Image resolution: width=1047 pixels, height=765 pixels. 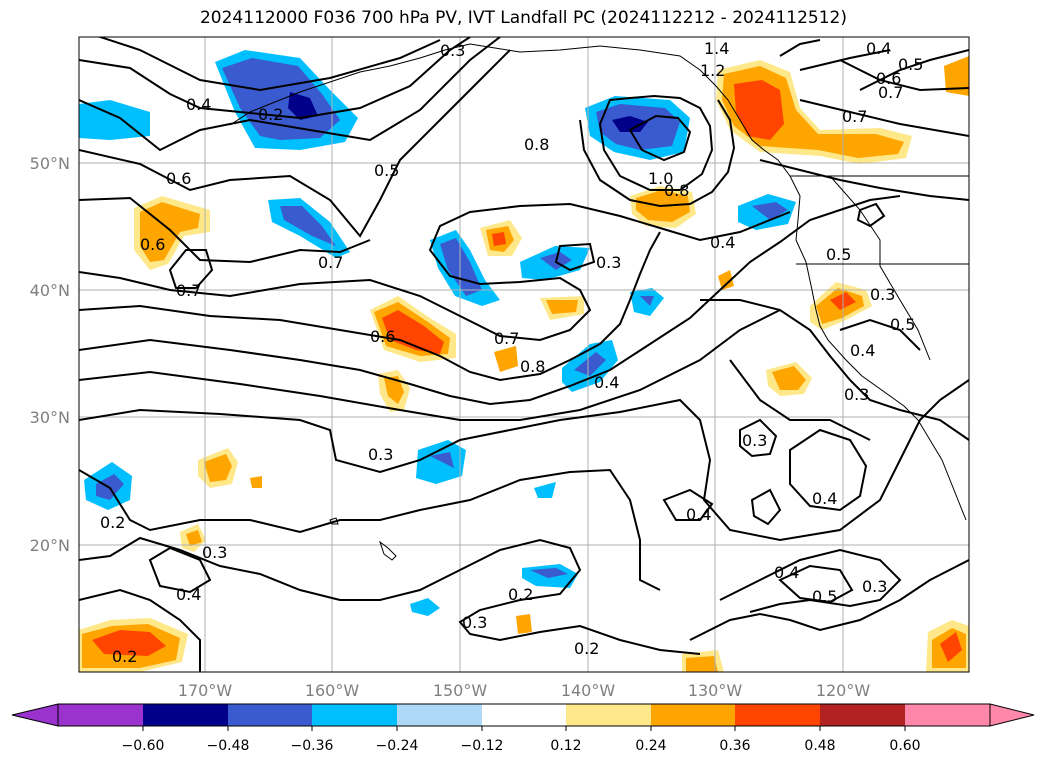 I want to click on lat-tick-label: 20°N, so click(x=50, y=545).